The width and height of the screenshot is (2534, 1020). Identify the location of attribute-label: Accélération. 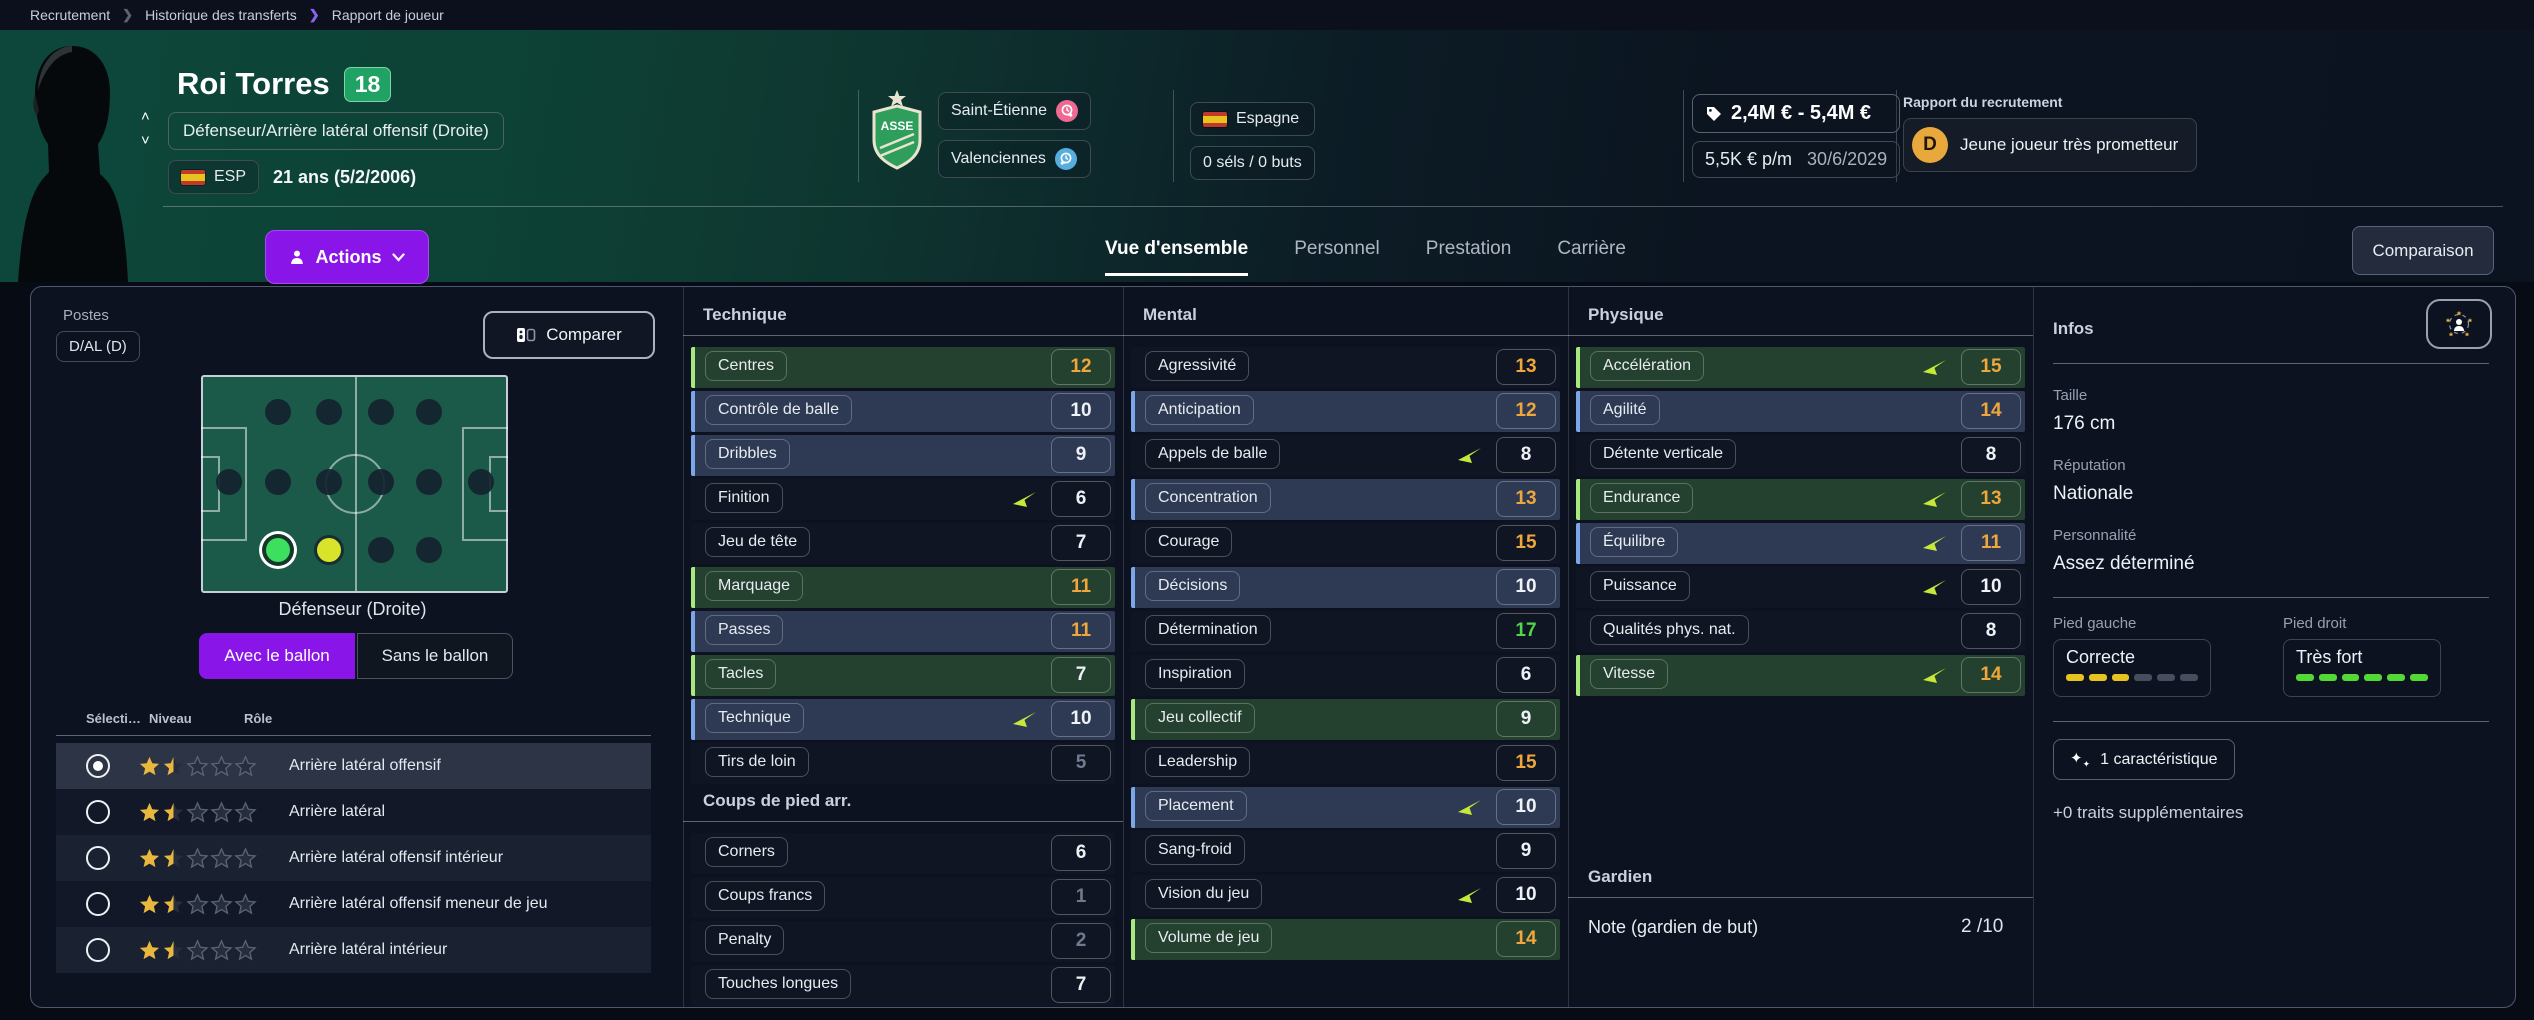
(1647, 366).